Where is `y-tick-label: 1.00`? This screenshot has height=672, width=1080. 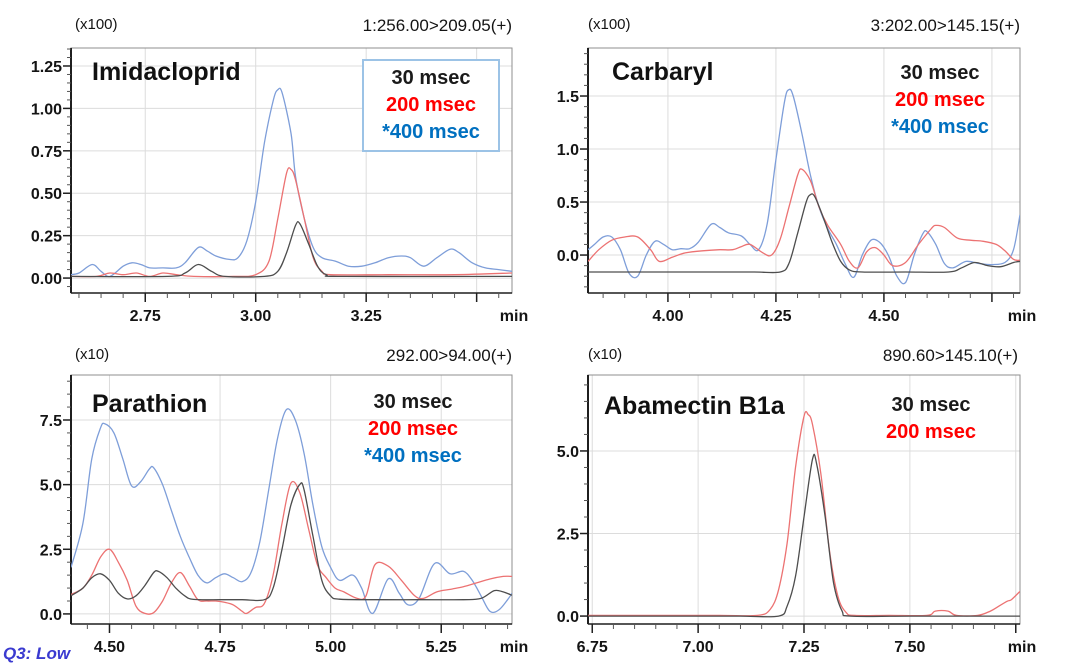
y-tick-label: 1.00 is located at coordinates (46, 109).